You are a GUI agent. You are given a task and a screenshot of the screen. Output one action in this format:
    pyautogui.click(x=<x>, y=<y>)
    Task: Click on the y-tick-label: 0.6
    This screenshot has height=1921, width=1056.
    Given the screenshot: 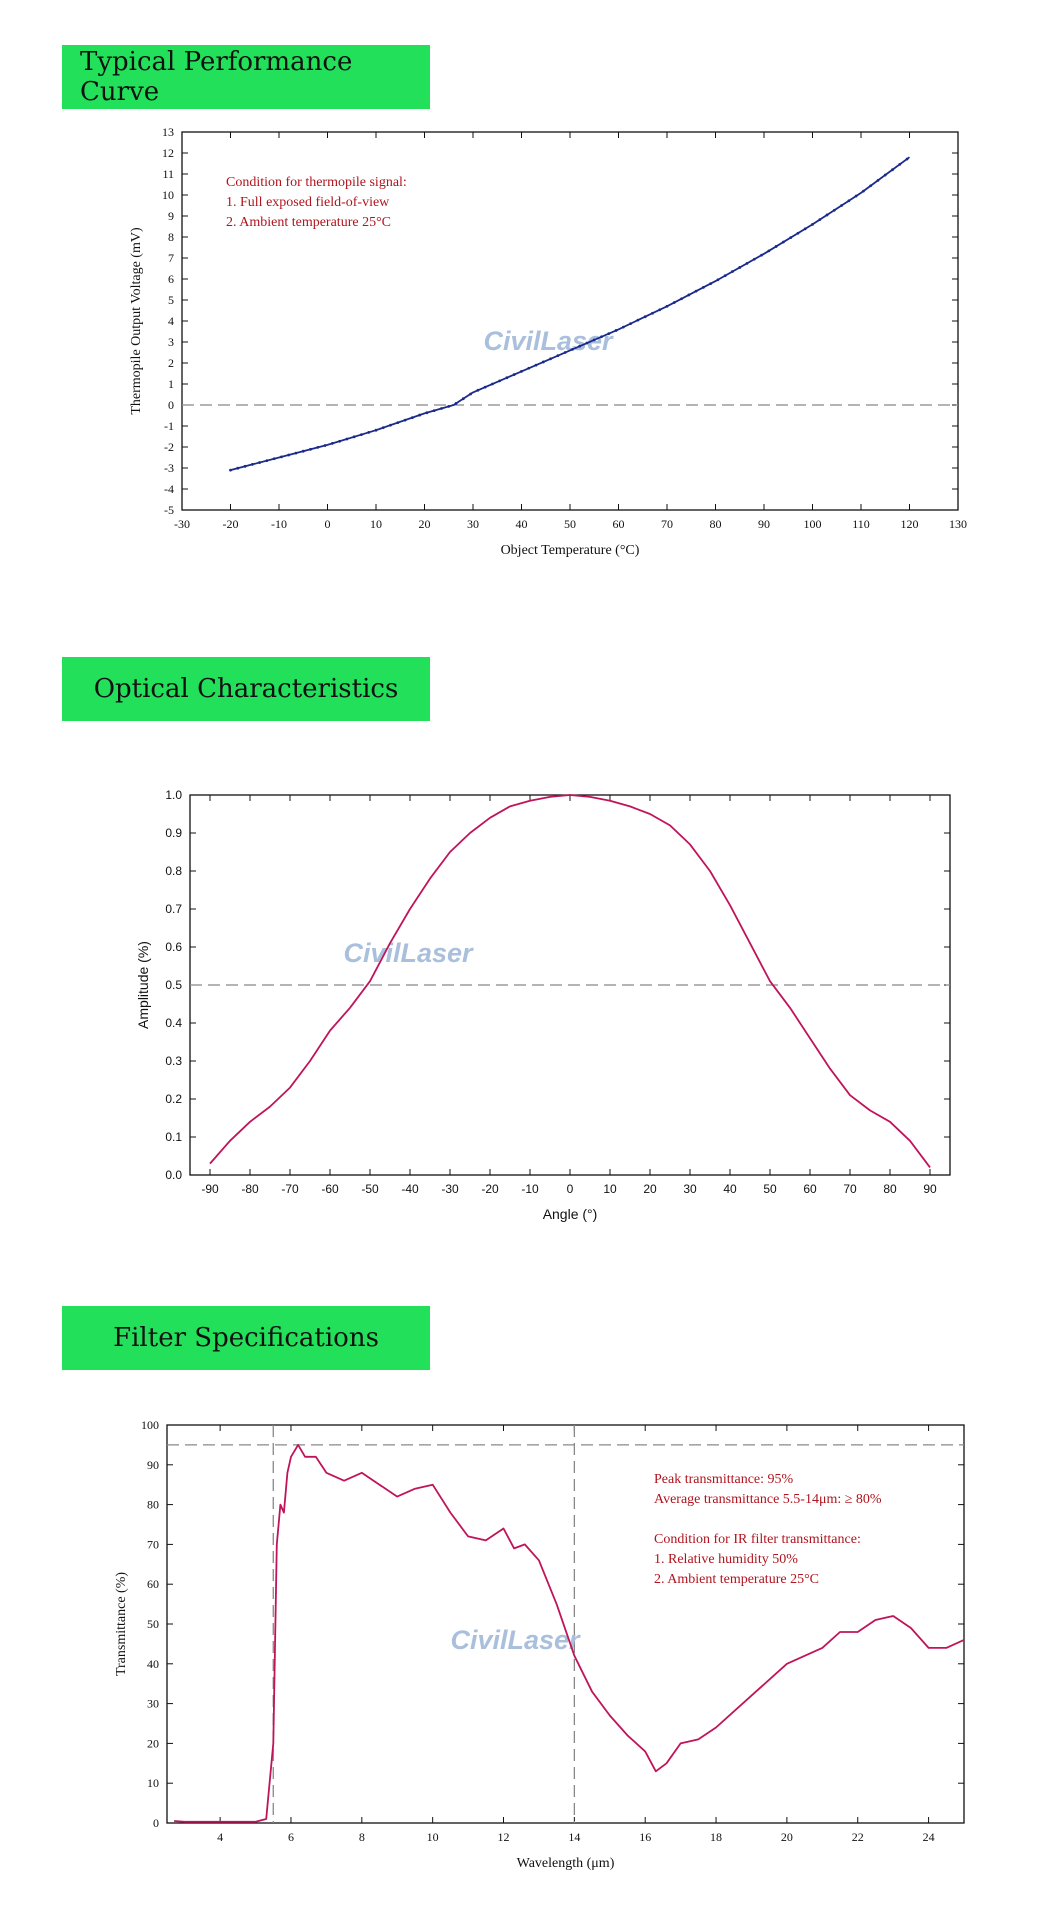 What is the action you would take?
    pyautogui.click(x=173, y=947)
    